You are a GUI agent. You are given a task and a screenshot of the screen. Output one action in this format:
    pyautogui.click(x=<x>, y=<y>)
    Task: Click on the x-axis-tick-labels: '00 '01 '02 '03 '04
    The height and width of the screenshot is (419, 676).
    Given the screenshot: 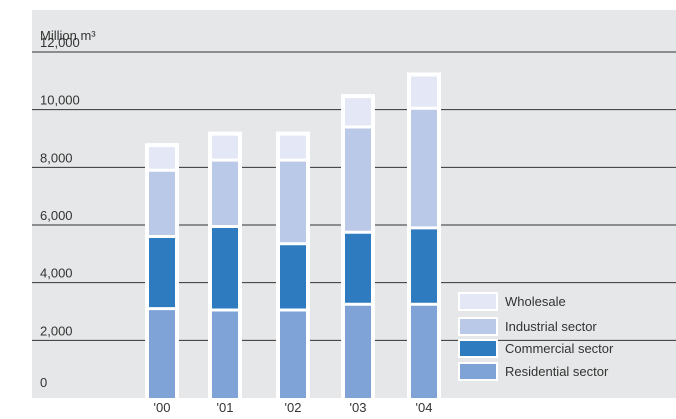 What is the action you would take?
    pyautogui.click(x=293, y=407)
    